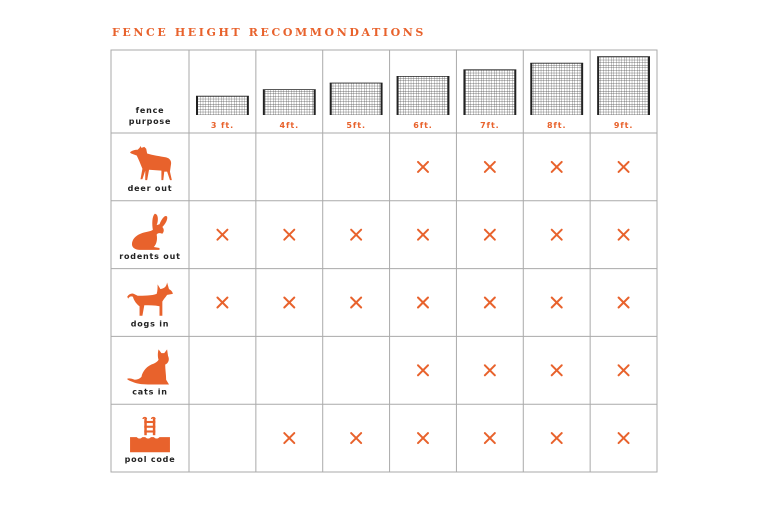 The height and width of the screenshot is (512, 768). I want to click on dog-icon, so click(150, 299).